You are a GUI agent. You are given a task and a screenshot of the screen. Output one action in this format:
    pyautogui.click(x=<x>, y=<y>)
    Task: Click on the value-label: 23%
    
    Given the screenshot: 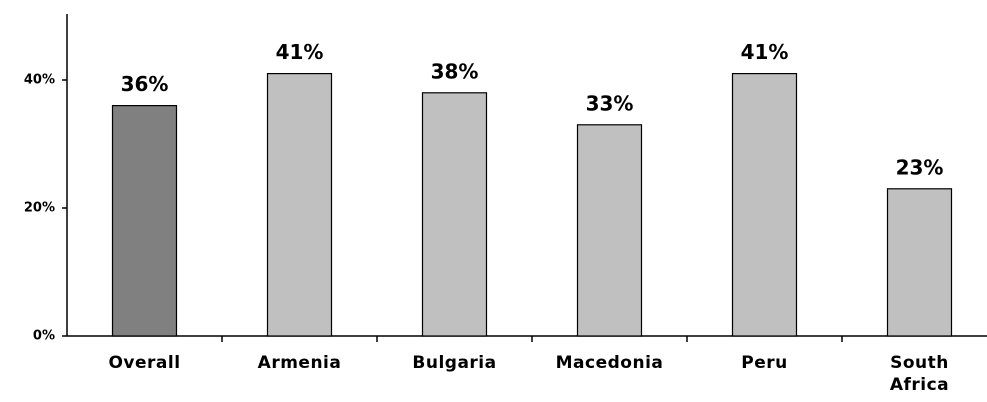 What is the action you would take?
    pyautogui.click(x=920, y=167)
    